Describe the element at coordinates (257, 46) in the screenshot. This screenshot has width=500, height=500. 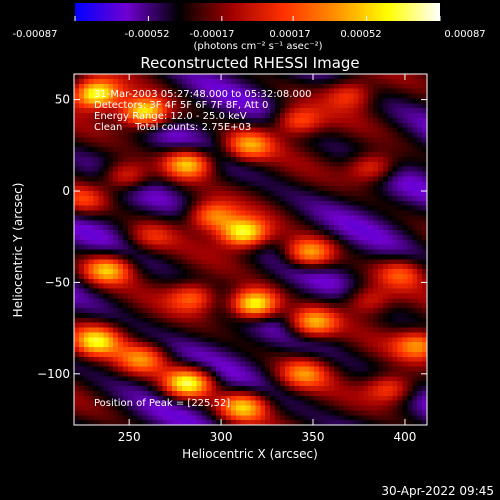
I see `colorbar-unit-label: (photons cm⁻² s⁻¹ asec⁻²)` at that location.